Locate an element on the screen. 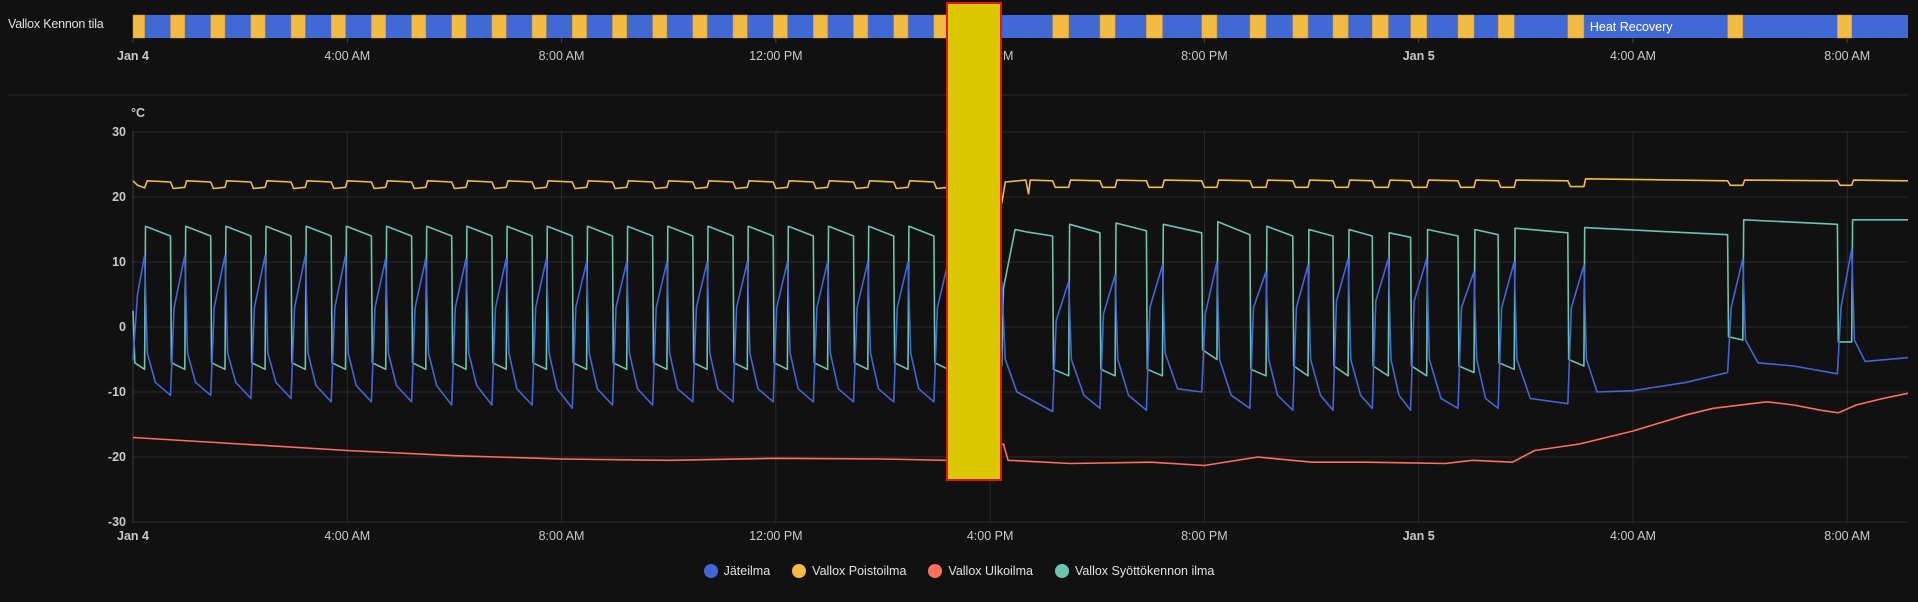 Image resolution: width=1918 pixels, height=602 pixels. y-tick-label: 20 is located at coordinates (119, 197).